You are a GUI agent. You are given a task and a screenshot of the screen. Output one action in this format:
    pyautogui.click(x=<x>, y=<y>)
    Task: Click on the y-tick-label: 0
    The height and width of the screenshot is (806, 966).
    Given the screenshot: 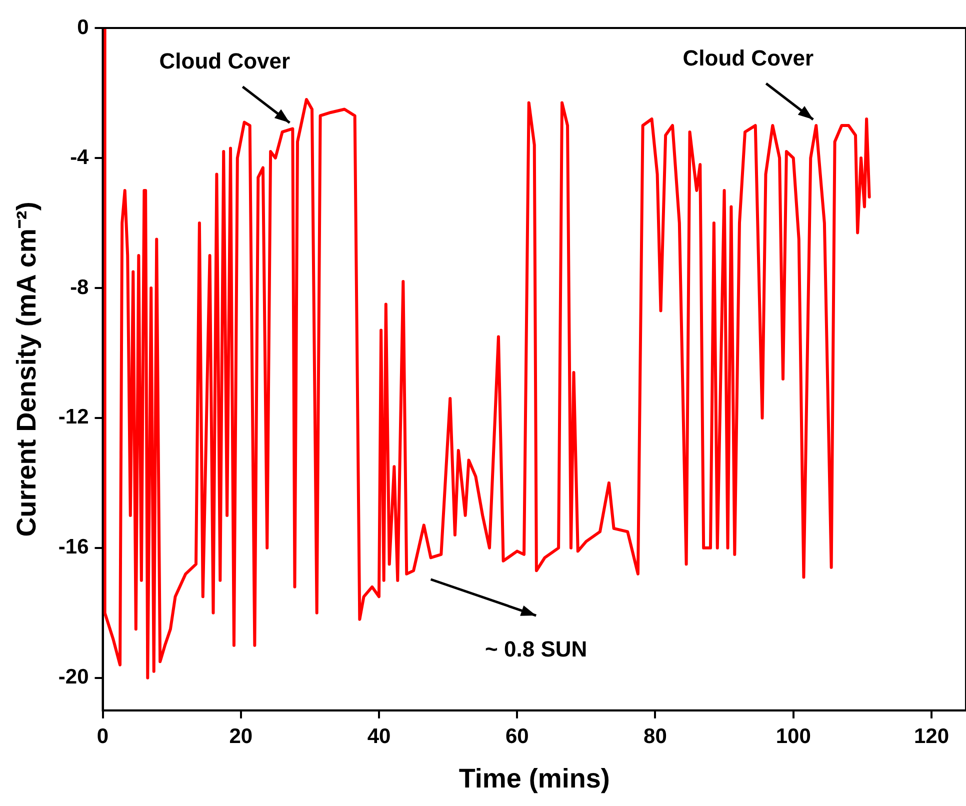 What is the action you would take?
    pyautogui.click(x=83, y=27)
    